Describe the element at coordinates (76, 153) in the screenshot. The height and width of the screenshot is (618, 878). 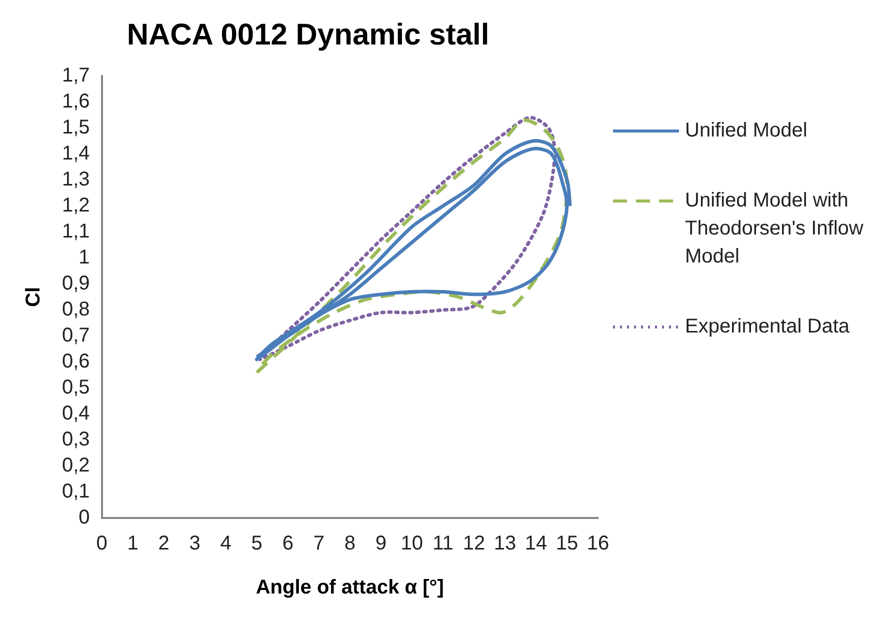
I see `y-tick-label: 1,4` at that location.